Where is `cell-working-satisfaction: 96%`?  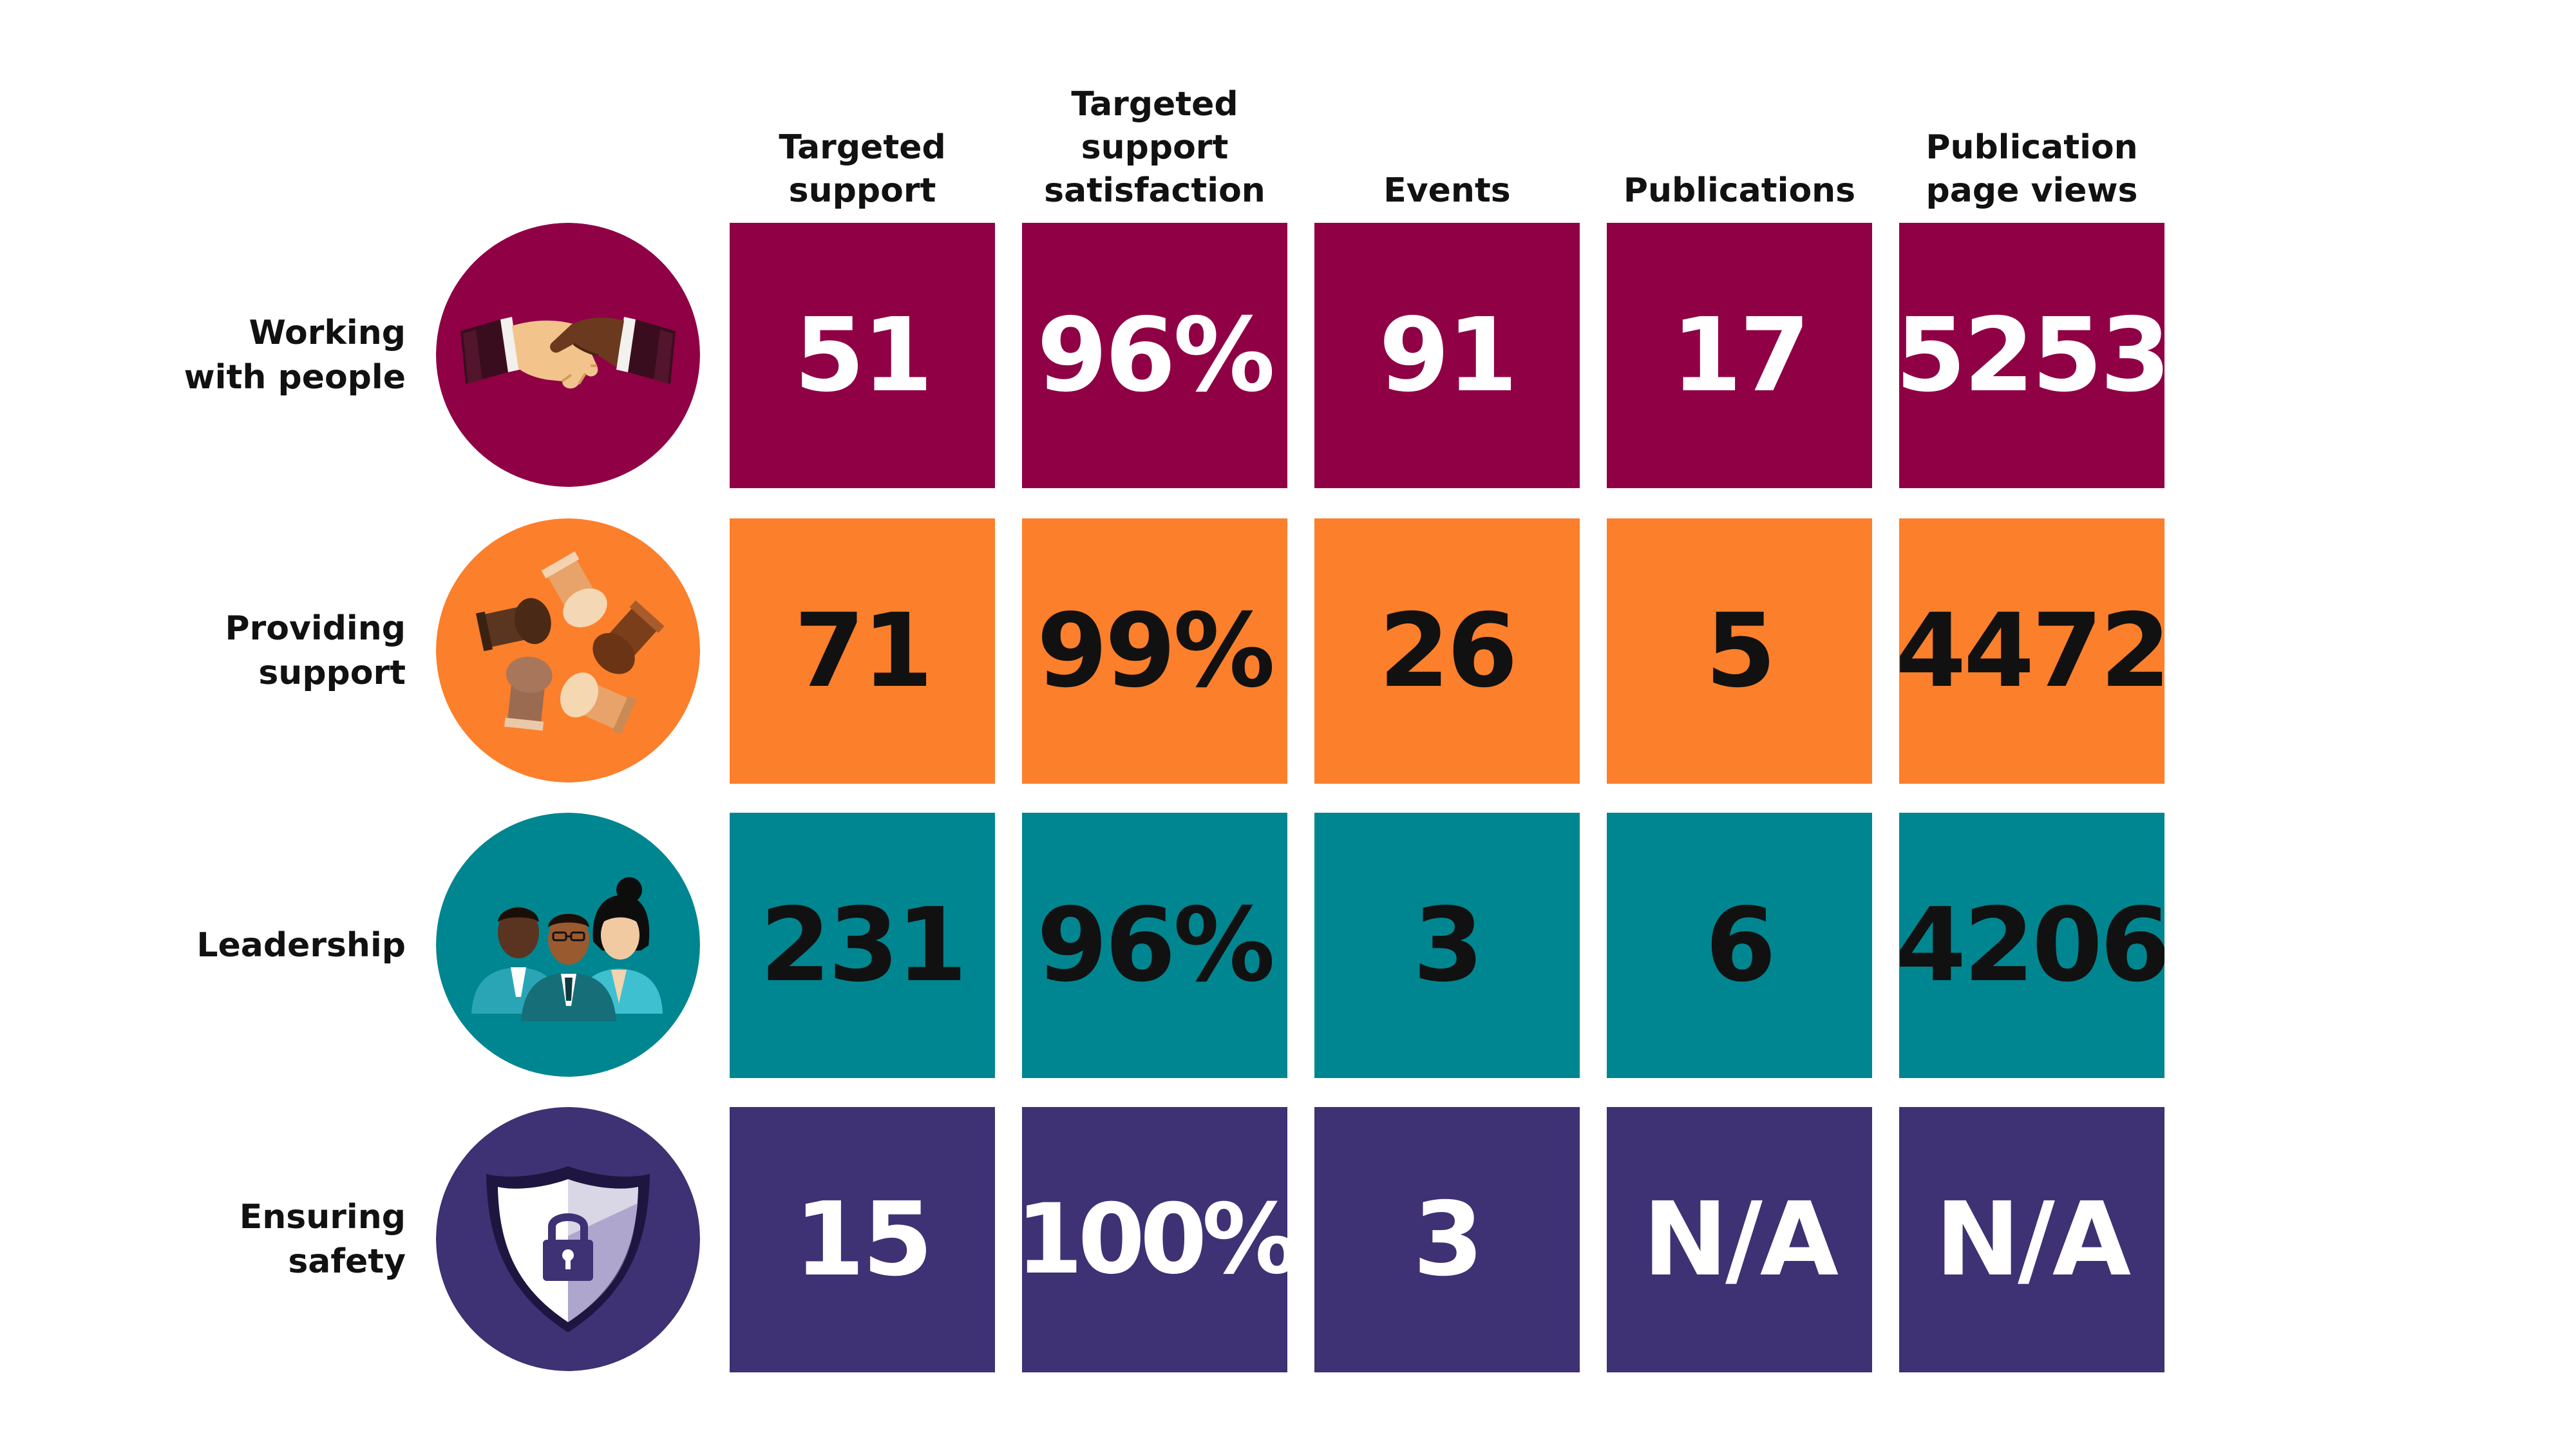 cell-working-satisfaction: 96% is located at coordinates (1155, 355).